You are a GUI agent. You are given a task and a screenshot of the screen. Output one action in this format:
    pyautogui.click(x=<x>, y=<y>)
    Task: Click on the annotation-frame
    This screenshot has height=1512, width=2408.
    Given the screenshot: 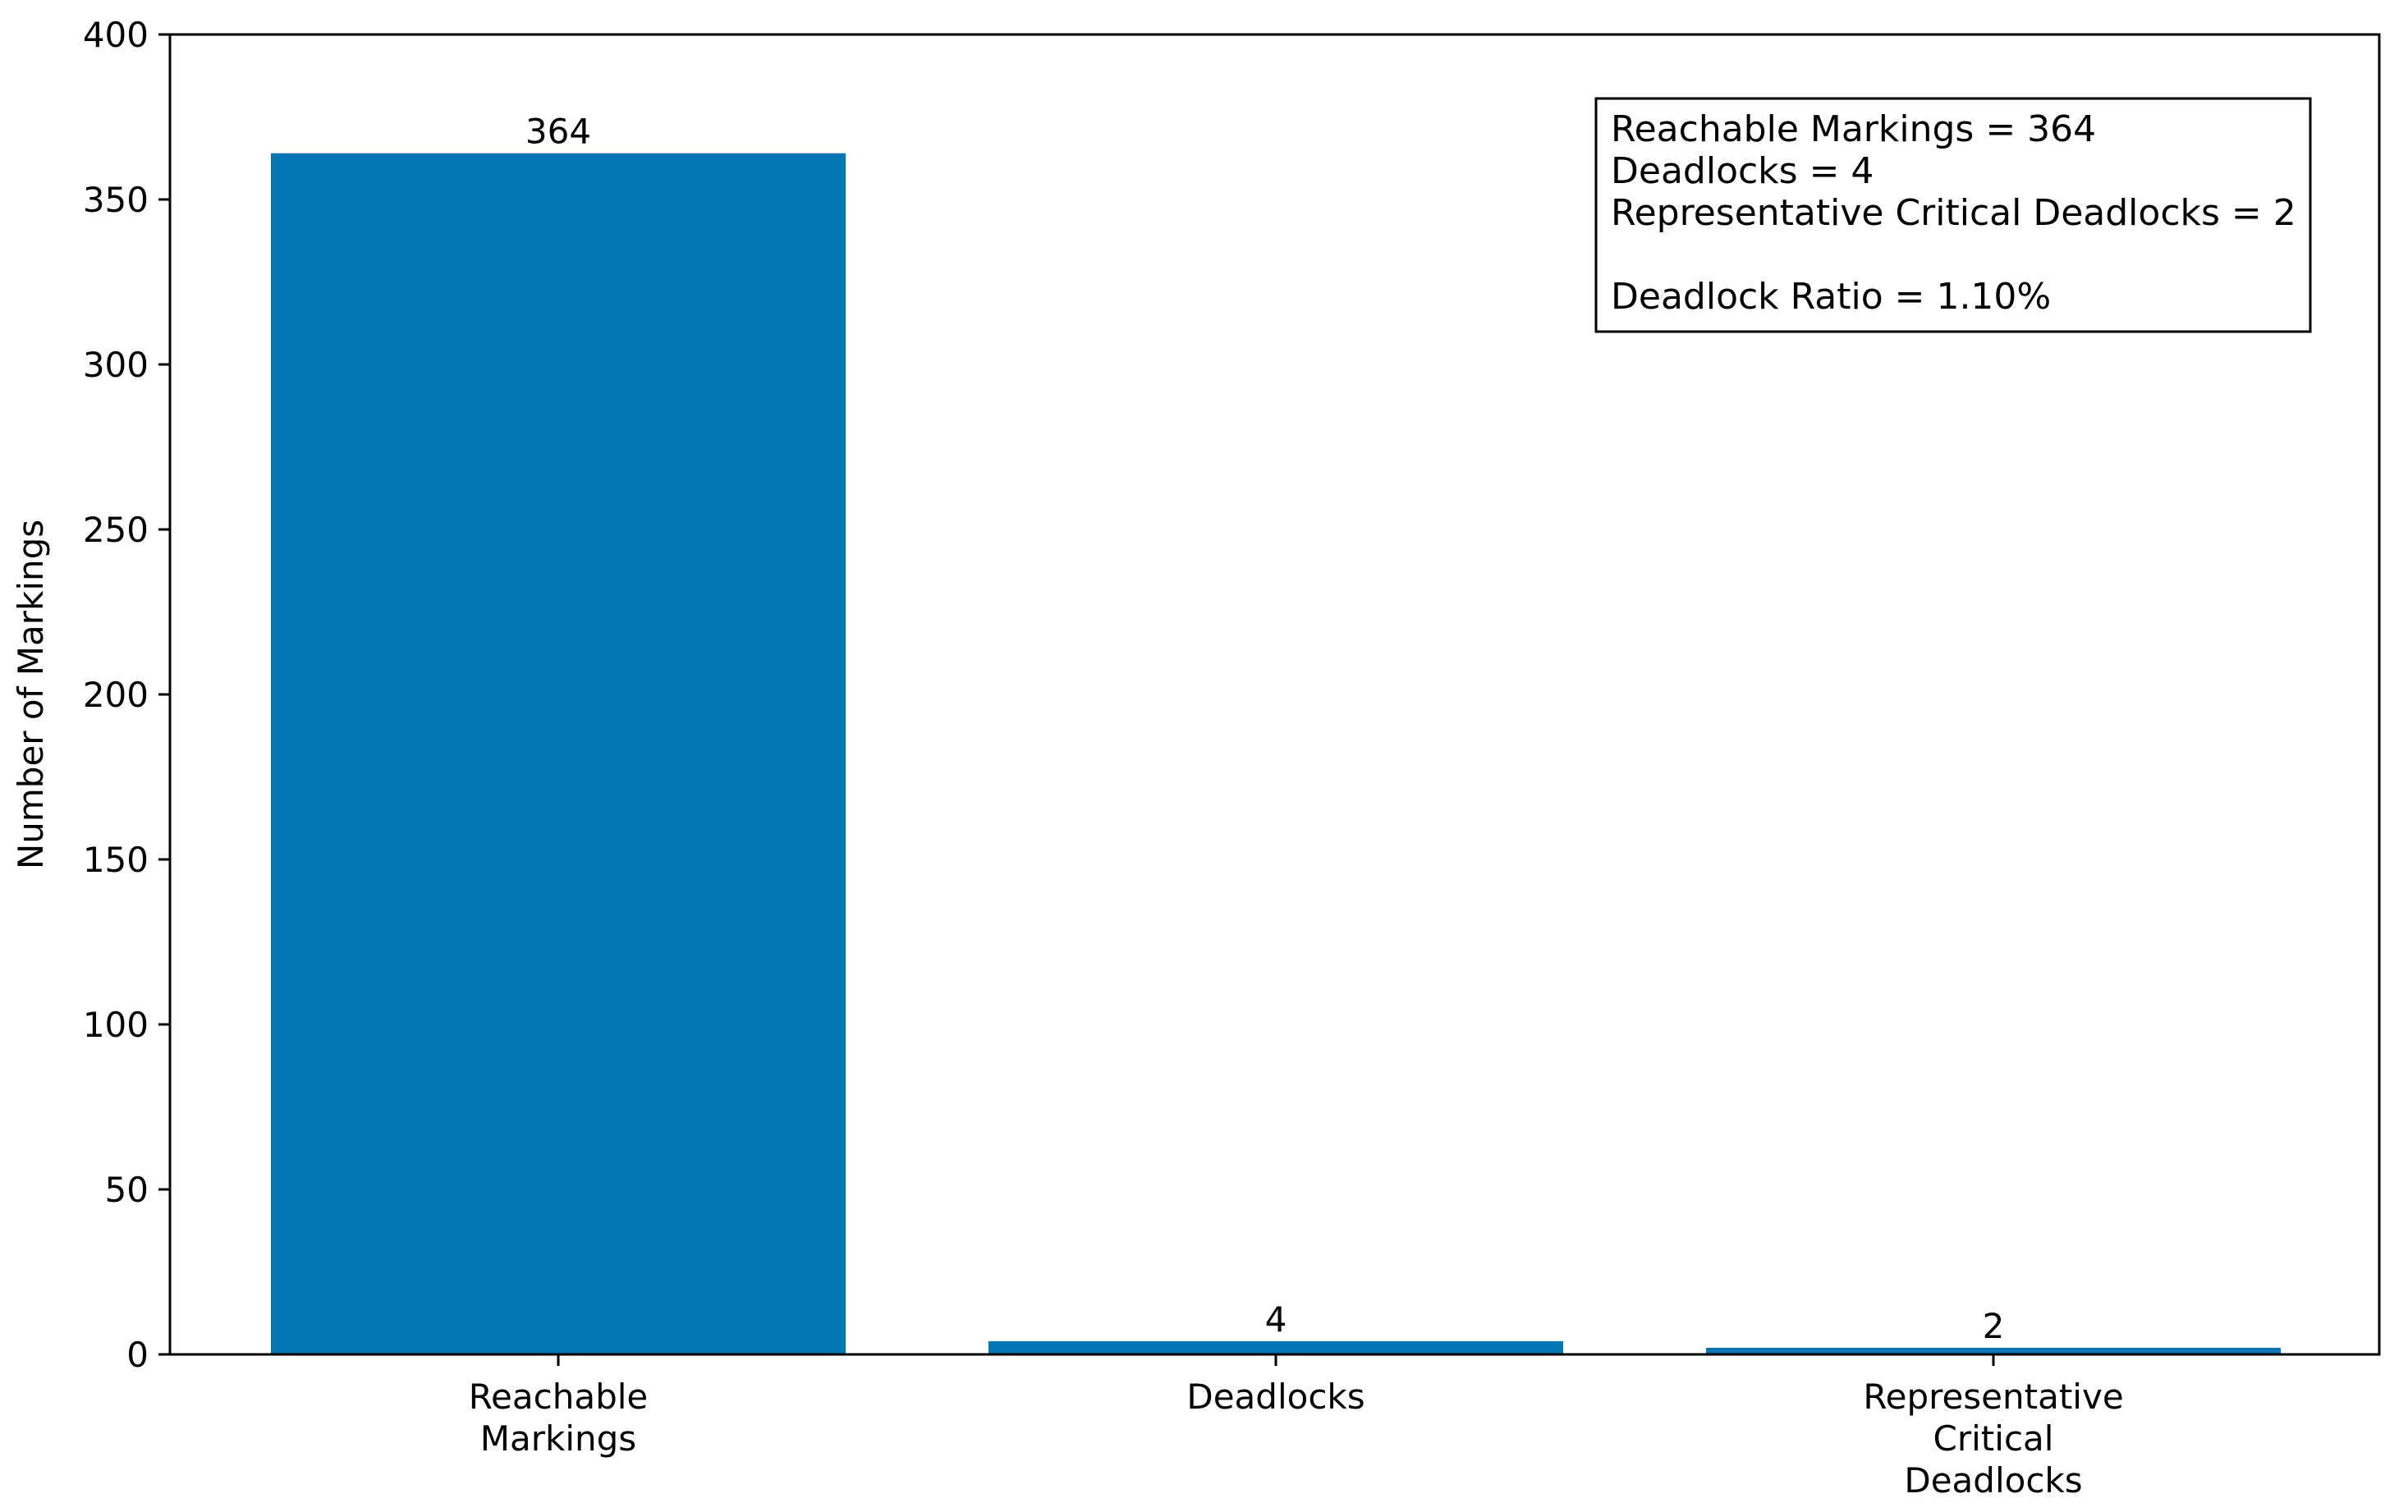 What is the action you would take?
    pyautogui.click(x=1953, y=215)
    